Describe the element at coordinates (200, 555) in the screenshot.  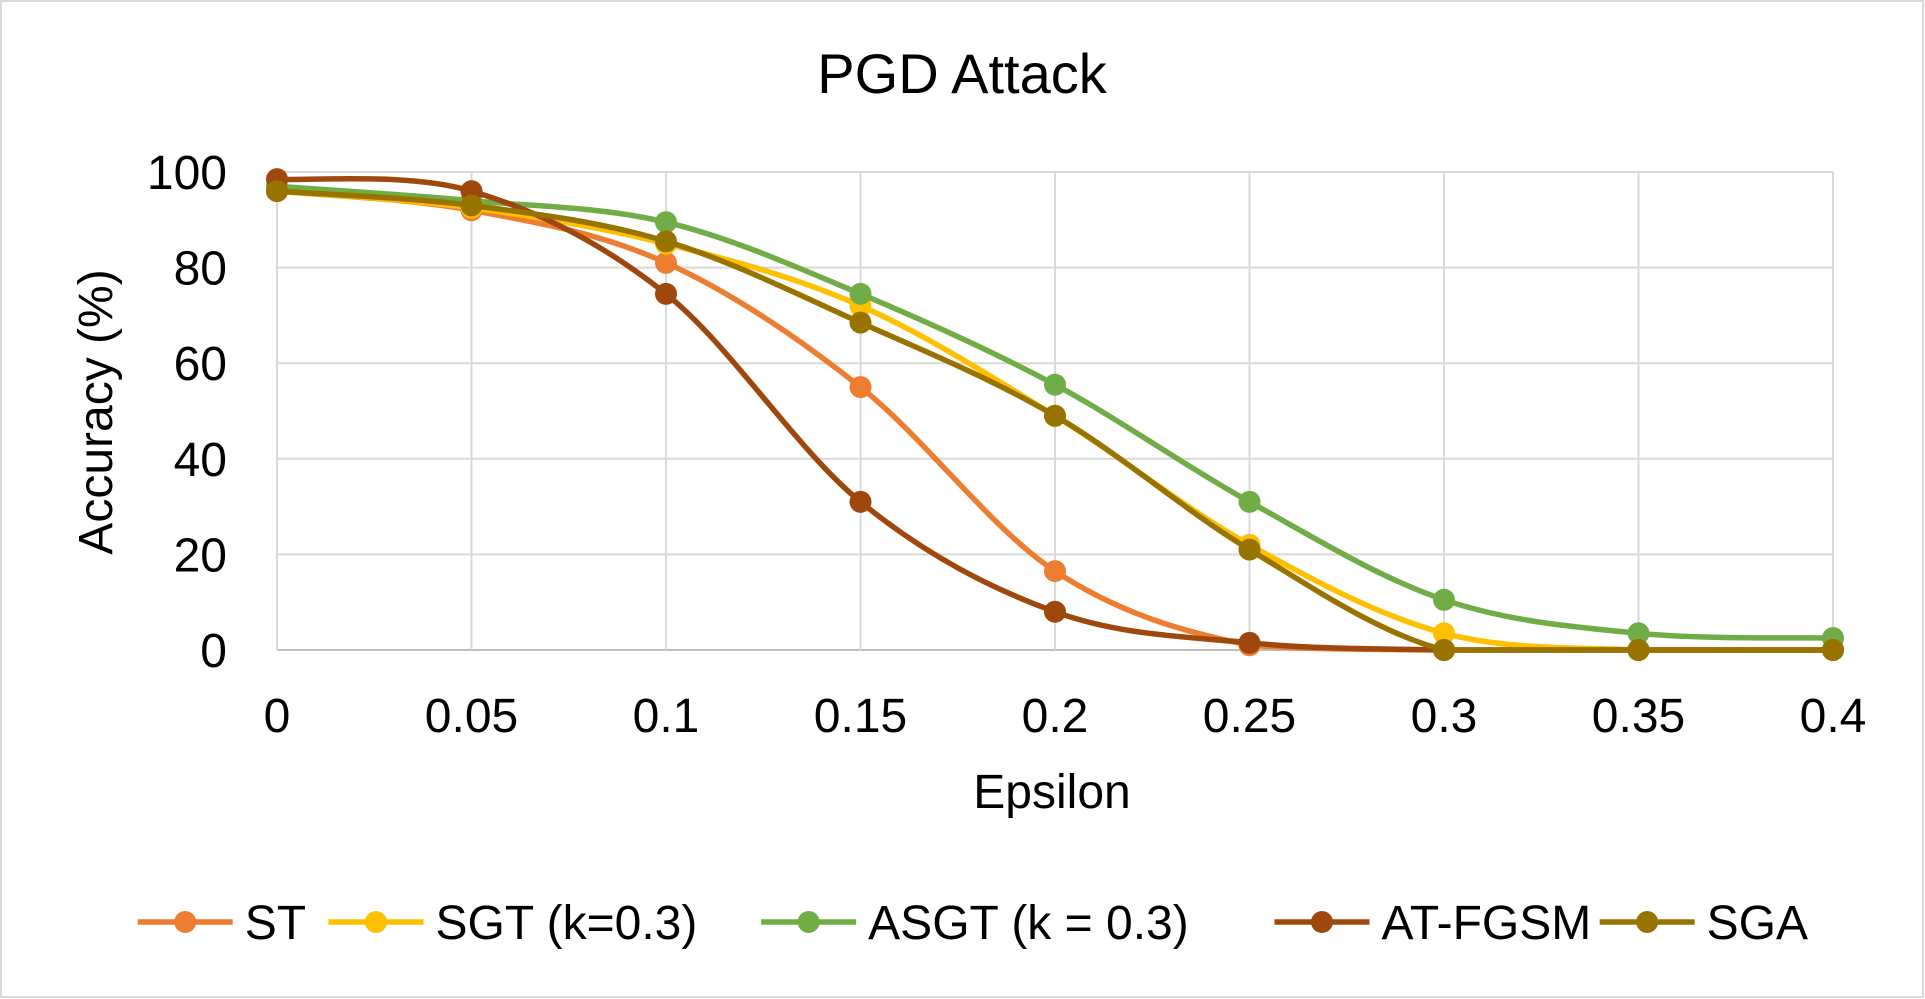
I see `y-tick-label: 20` at that location.